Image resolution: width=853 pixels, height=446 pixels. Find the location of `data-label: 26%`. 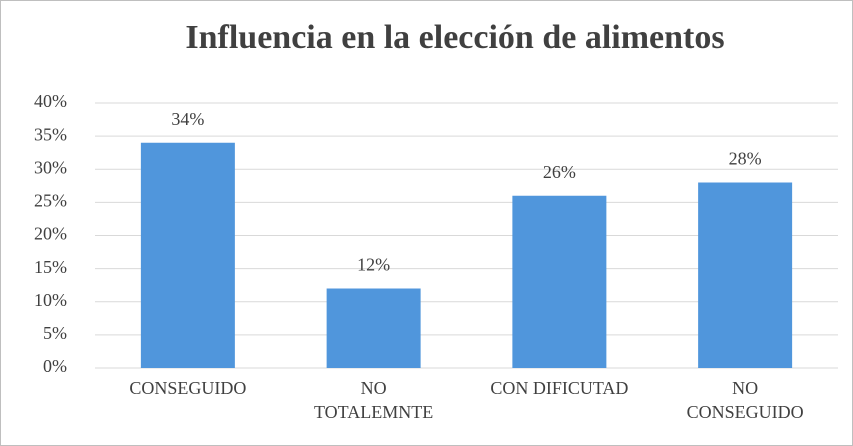

data-label: 26% is located at coordinates (559, 172).